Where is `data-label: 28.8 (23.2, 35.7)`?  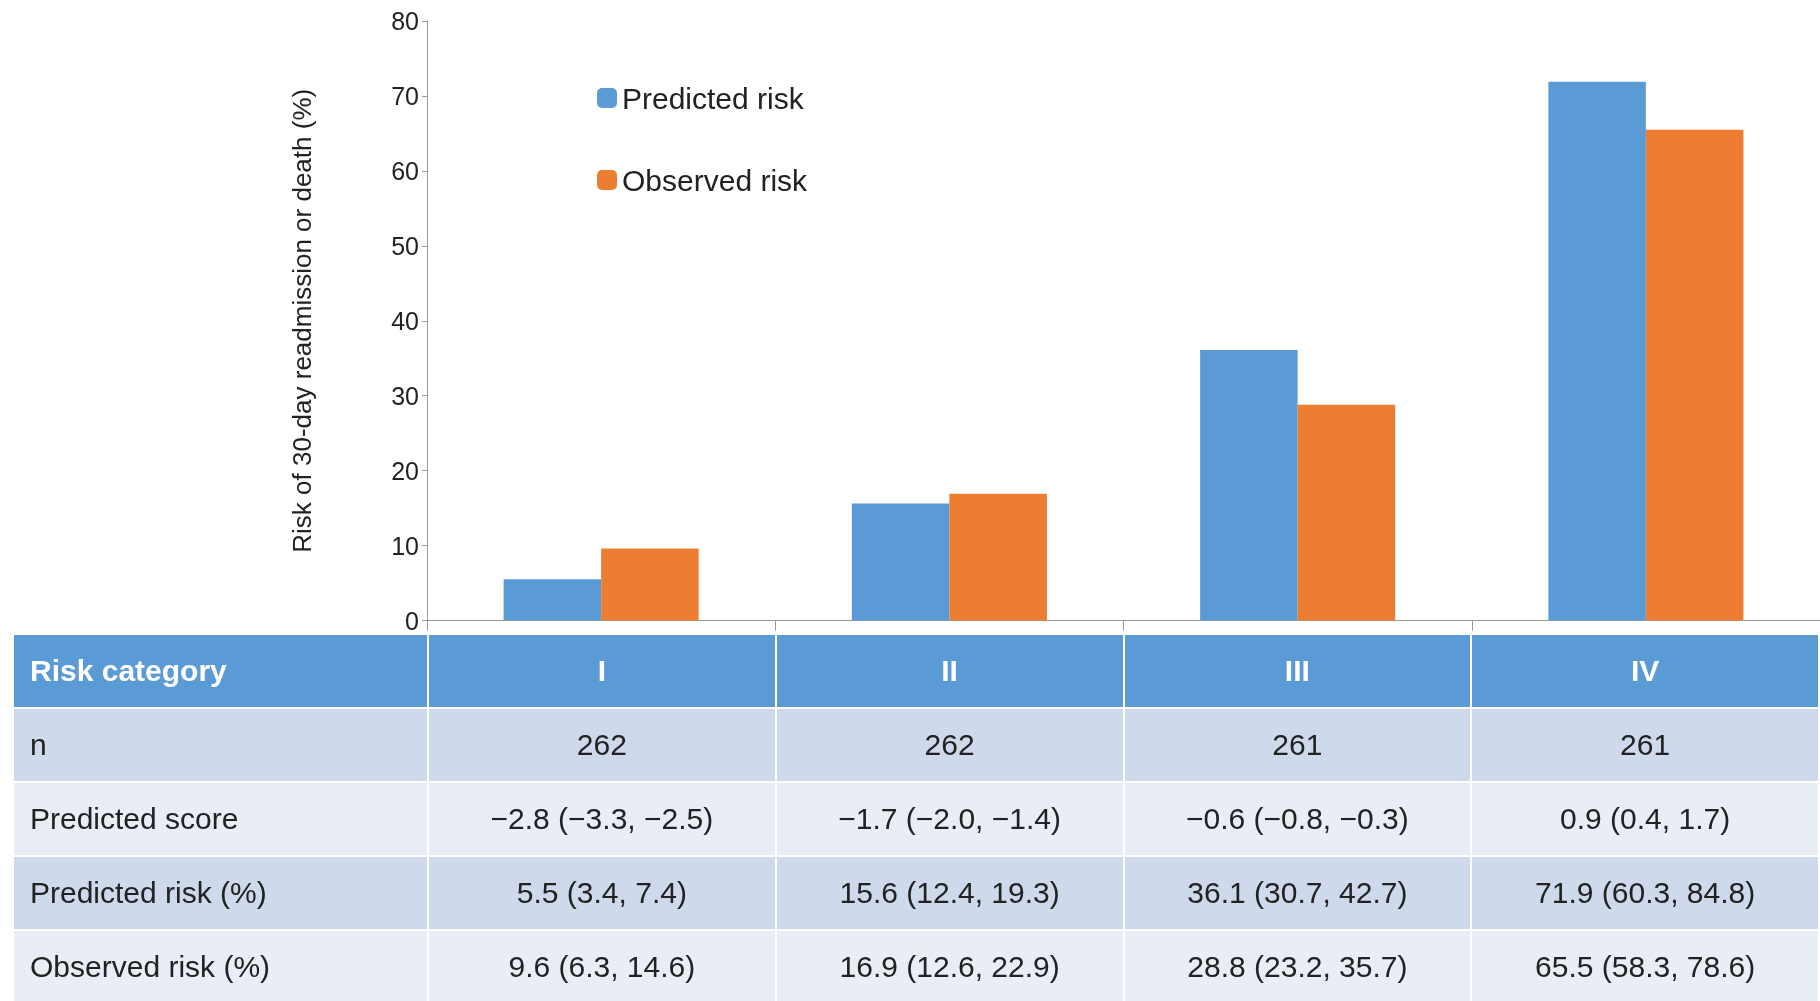
data-label: 28.8 (23.2, 35.7) is located at coordinates (1297, 965).